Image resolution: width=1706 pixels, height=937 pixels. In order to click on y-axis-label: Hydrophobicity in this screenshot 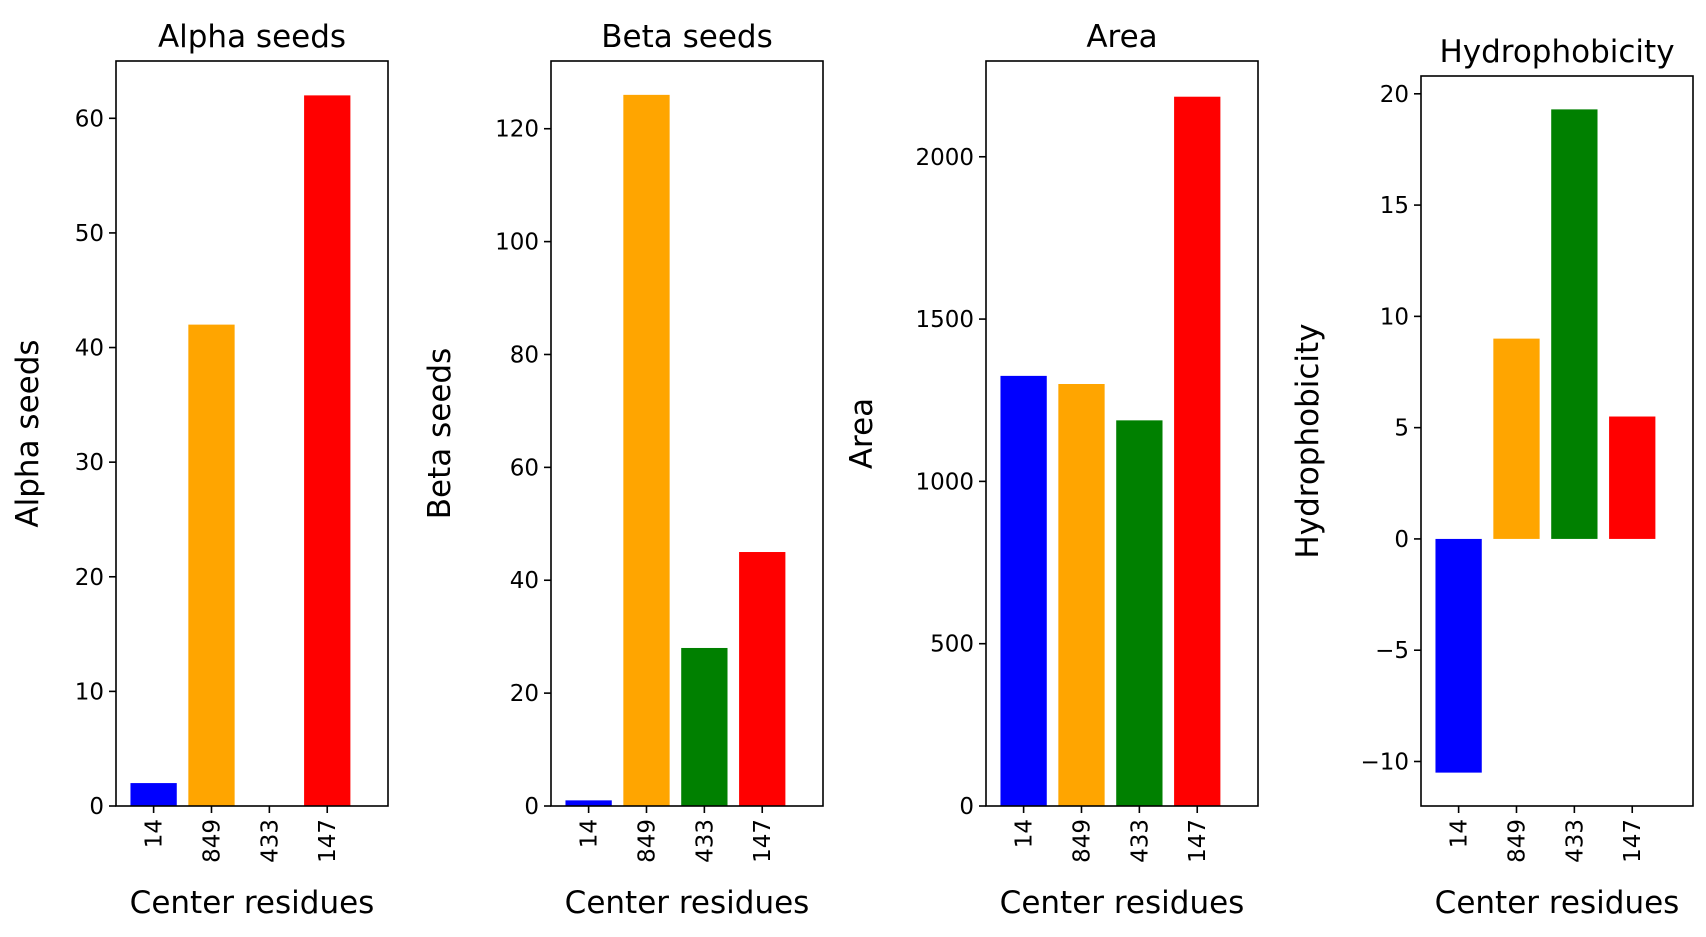, I will do `click(1308, 440)`.